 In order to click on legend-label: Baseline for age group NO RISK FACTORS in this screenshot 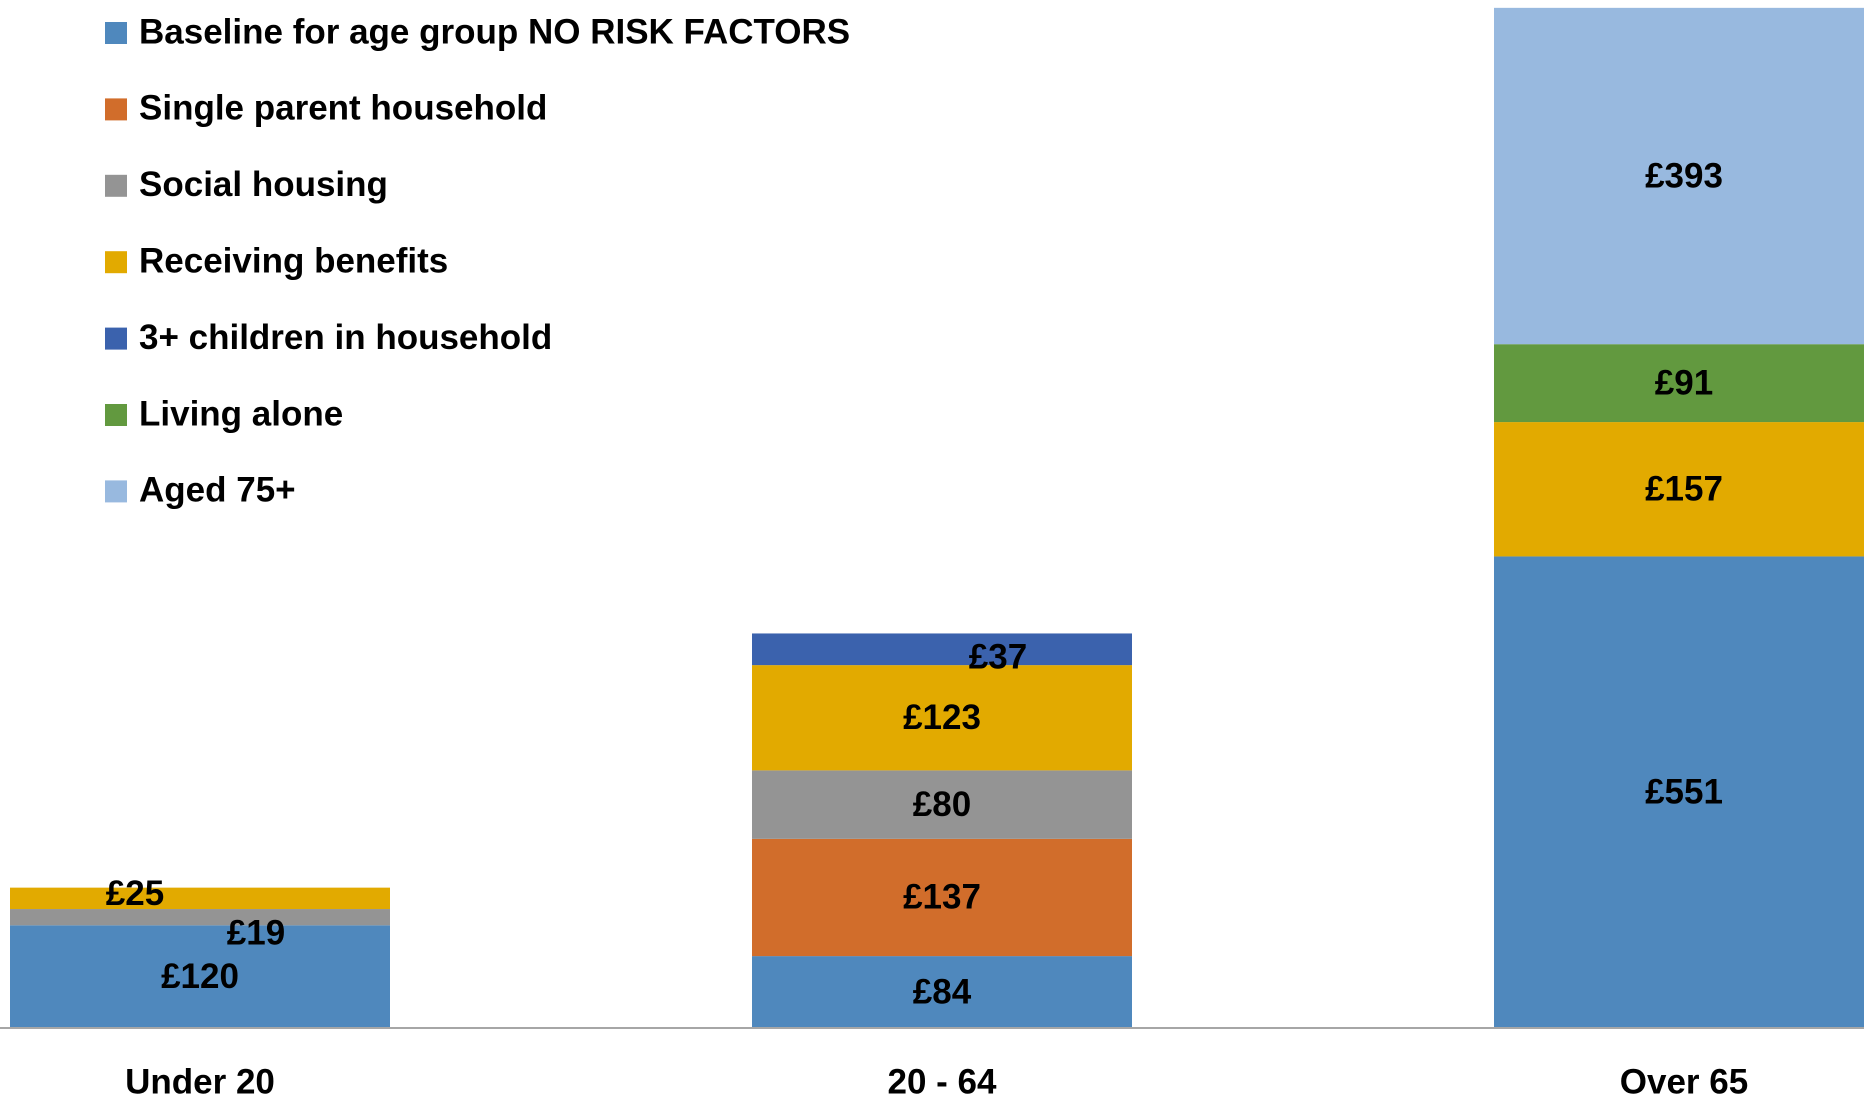, I will do `click(494, 31)`.